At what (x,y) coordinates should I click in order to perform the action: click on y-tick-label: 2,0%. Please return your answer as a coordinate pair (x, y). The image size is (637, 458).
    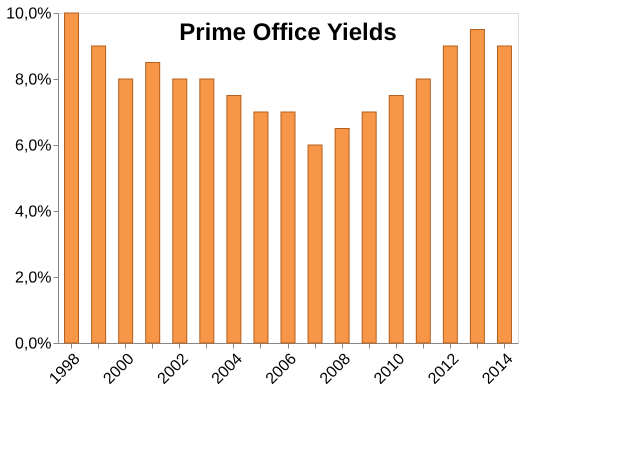
    Looking at the image, I should click on (33, 278).